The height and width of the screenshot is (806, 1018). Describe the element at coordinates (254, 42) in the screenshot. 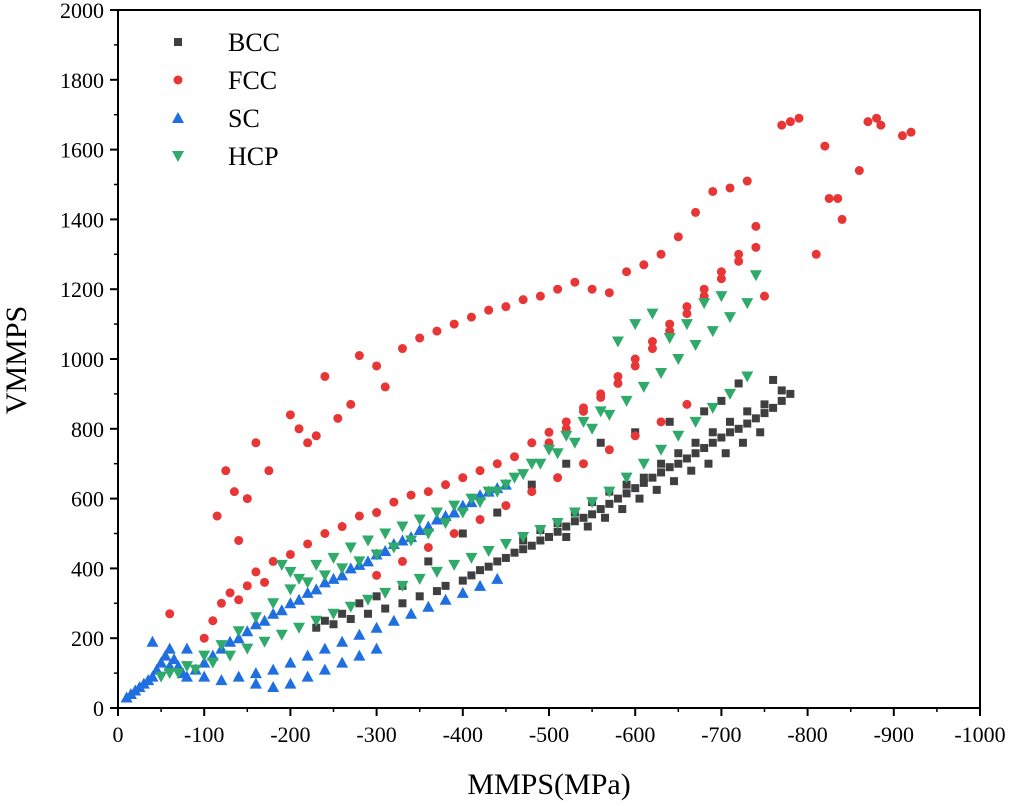

I see `legend-label-bcc: BCC` at that location.